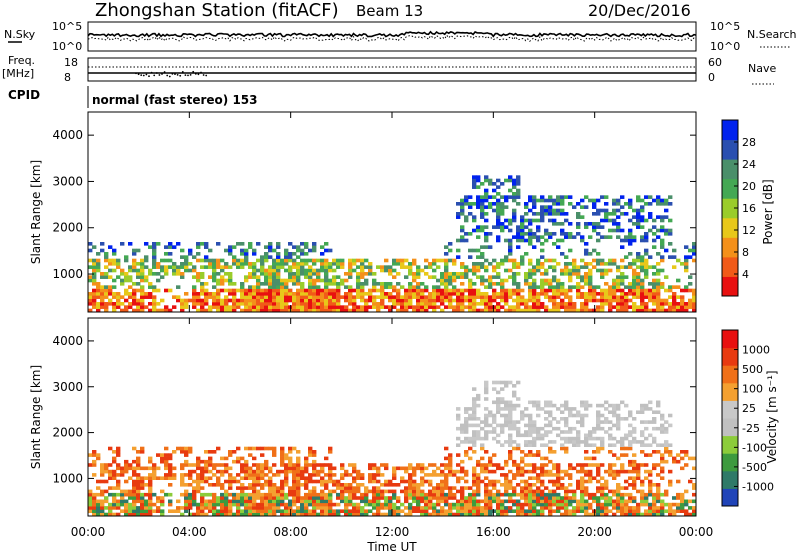 This screenshot has height=554, width=800. What do you see at coordinates (730, 149) in the screenshot?
I see `power-colorbar-segment` at bounding box center [730, 149].